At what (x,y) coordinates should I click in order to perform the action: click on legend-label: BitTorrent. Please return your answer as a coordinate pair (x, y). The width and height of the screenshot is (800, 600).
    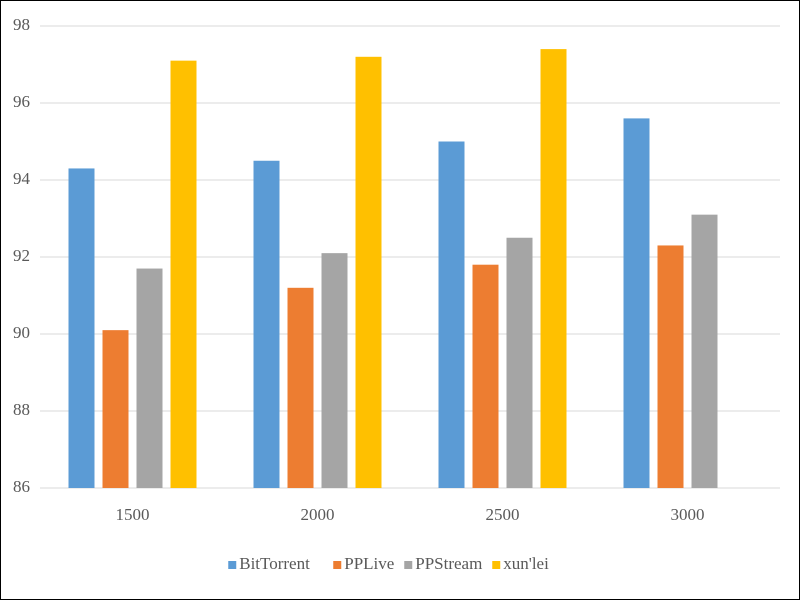
    Looking at the image, I should click on (274, 563).